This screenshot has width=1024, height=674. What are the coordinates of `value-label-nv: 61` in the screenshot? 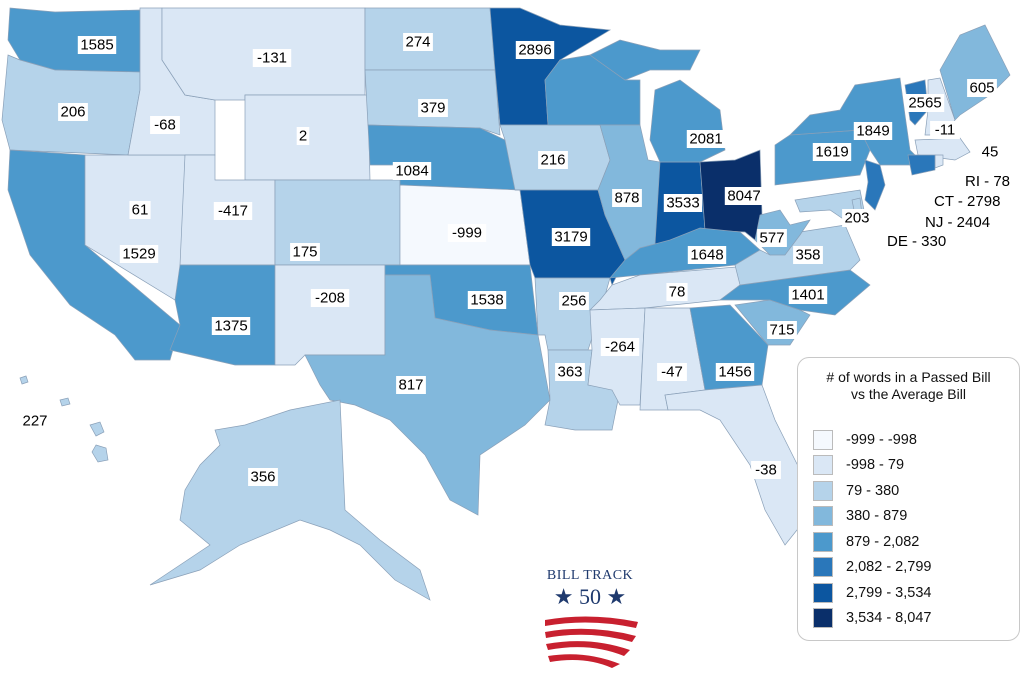 It's located at (140, 210).